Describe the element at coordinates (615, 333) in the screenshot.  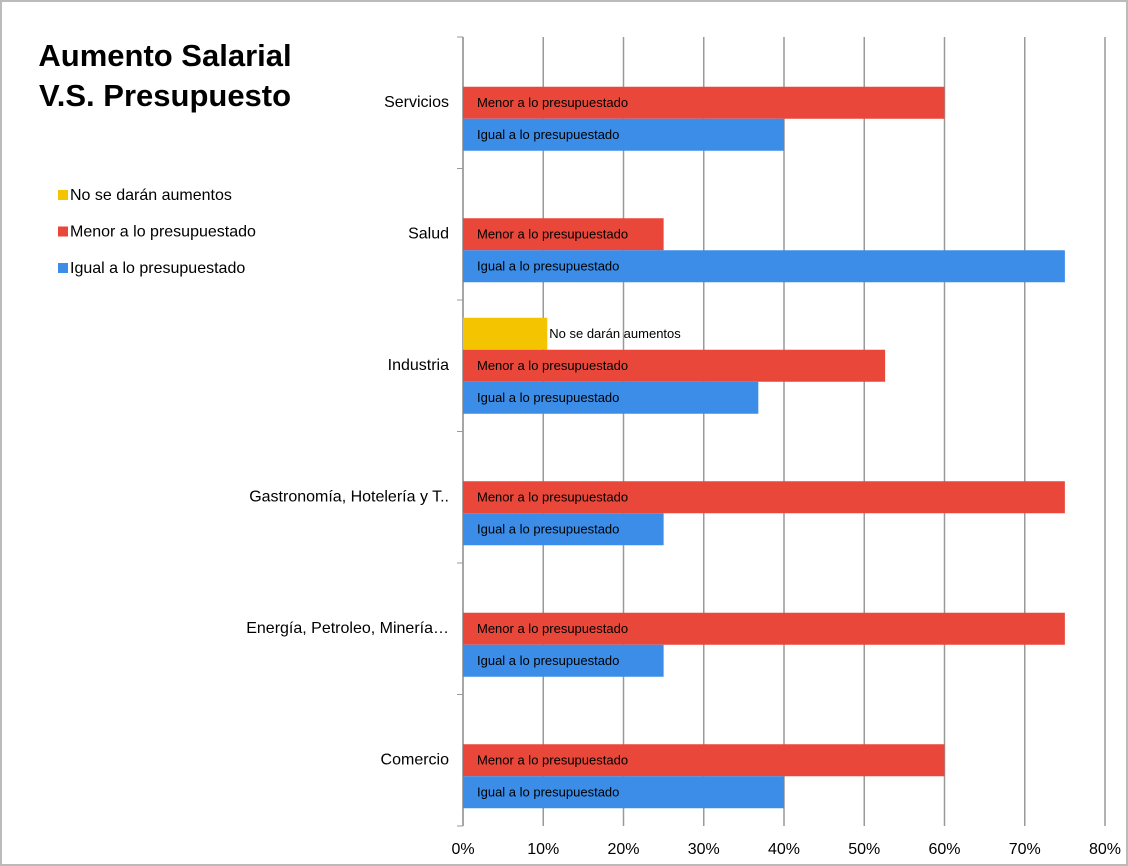
I see `bar-label: No se darán aumentos` at that location.